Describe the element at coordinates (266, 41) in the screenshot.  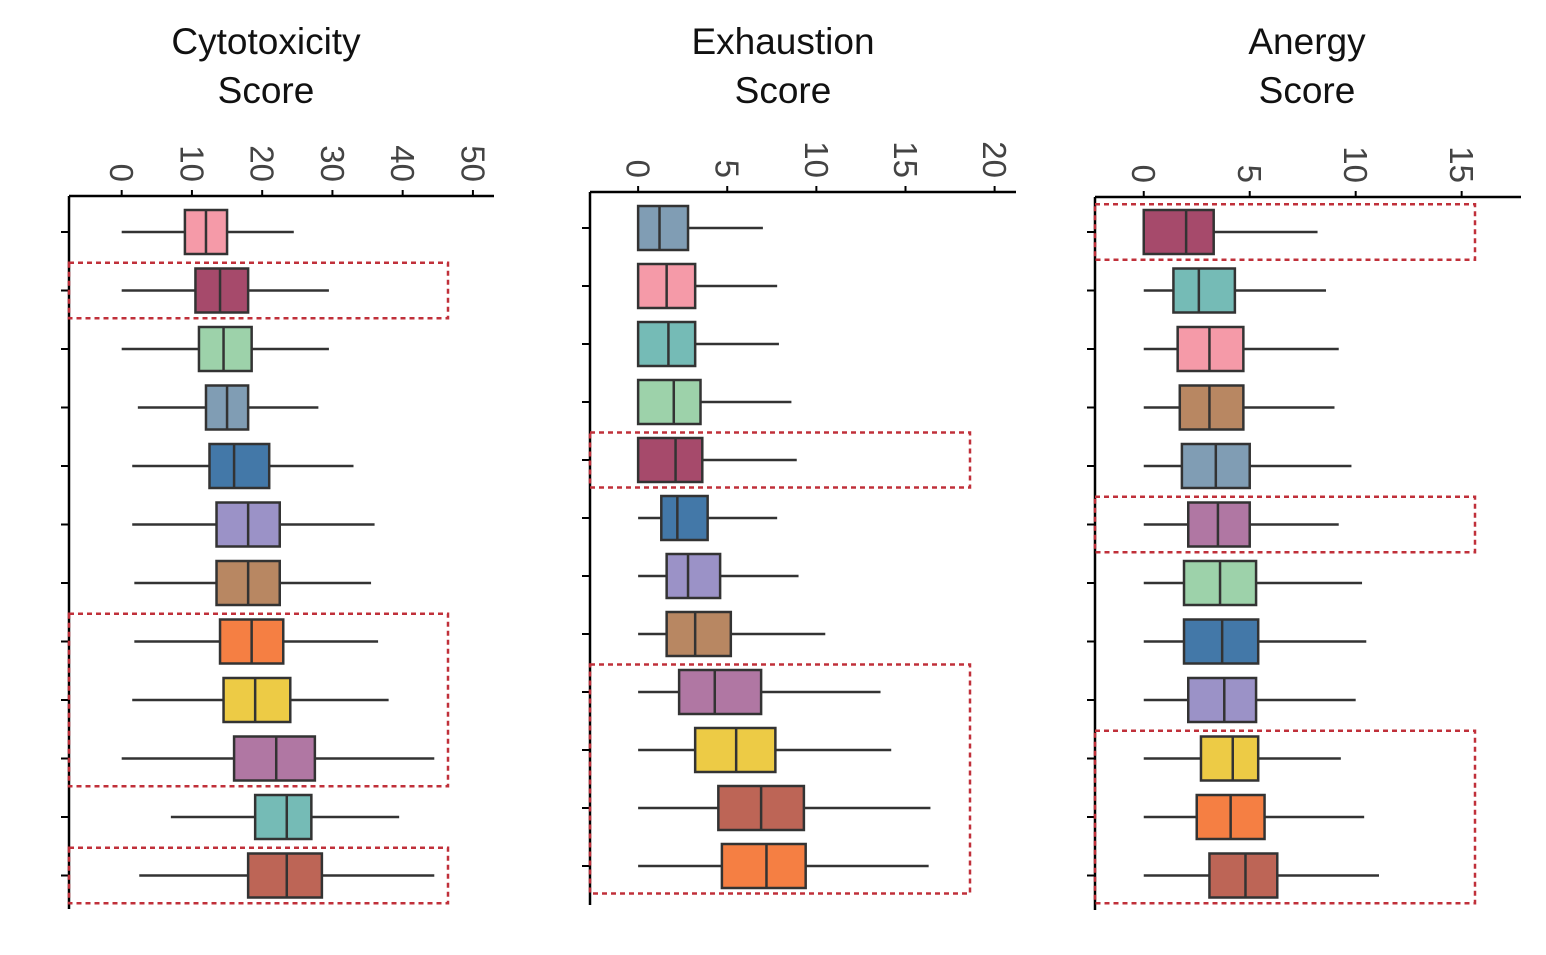
I see `panel-title-line: Cytotoxicity` at that location.